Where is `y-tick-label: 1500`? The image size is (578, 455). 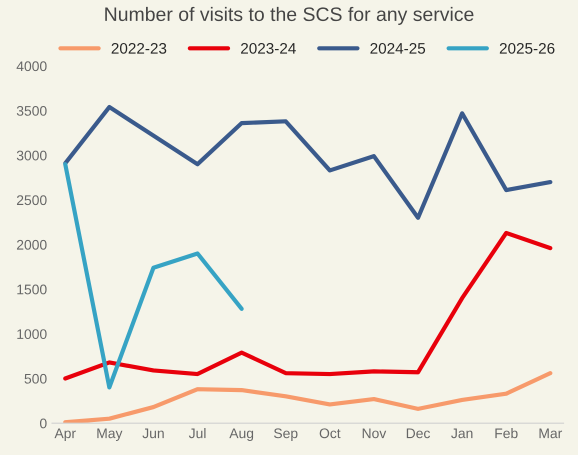
y-tick-label: 1500 is located at coordinates (32, 289).